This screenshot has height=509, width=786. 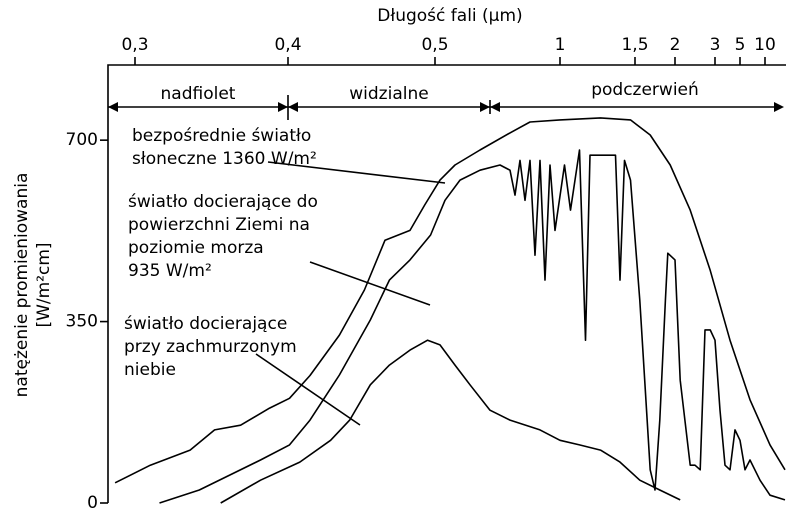 I want to click on y-tick-label: 0, so click(x=92, y=501).